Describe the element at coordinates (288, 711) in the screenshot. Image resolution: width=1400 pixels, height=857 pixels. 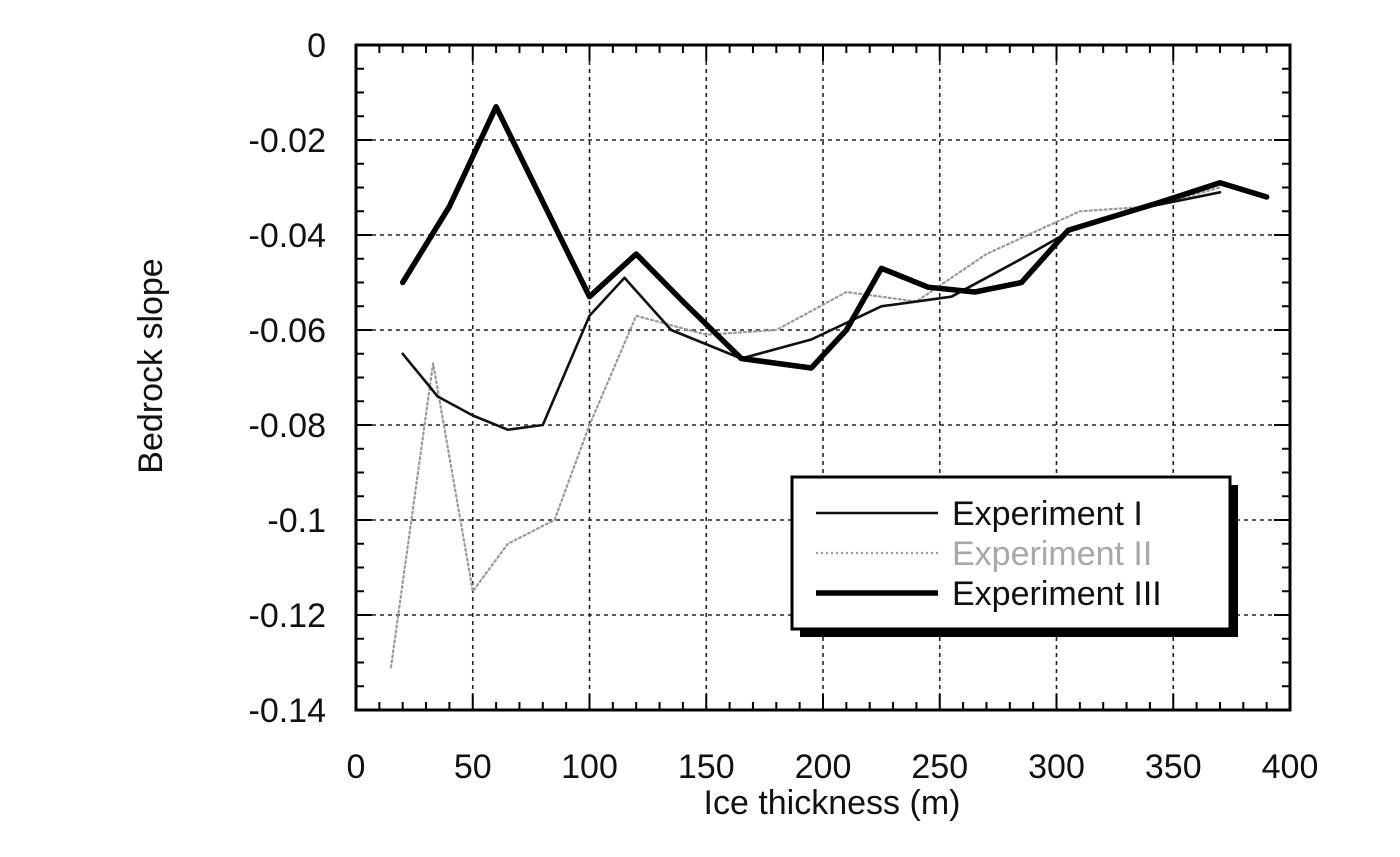
I see `y-tick-label: -0.14` at that location.